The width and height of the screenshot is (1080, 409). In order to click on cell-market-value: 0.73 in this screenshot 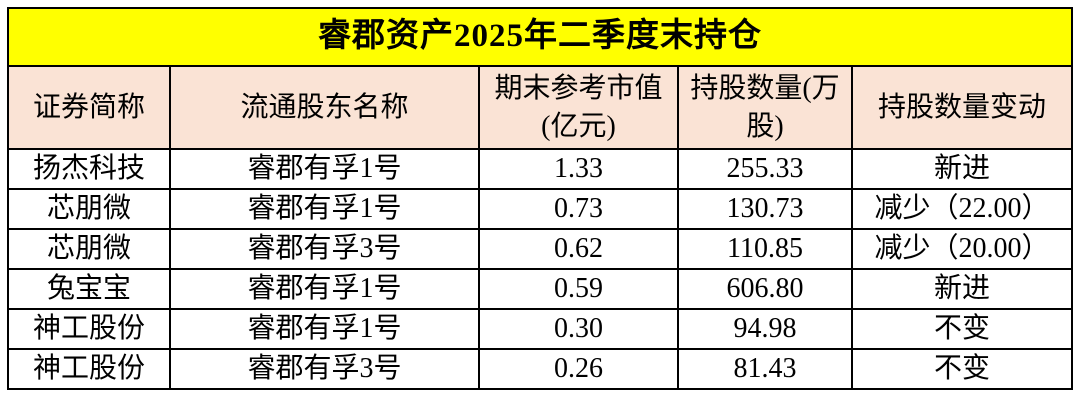, I will do `click(578, 209)`.